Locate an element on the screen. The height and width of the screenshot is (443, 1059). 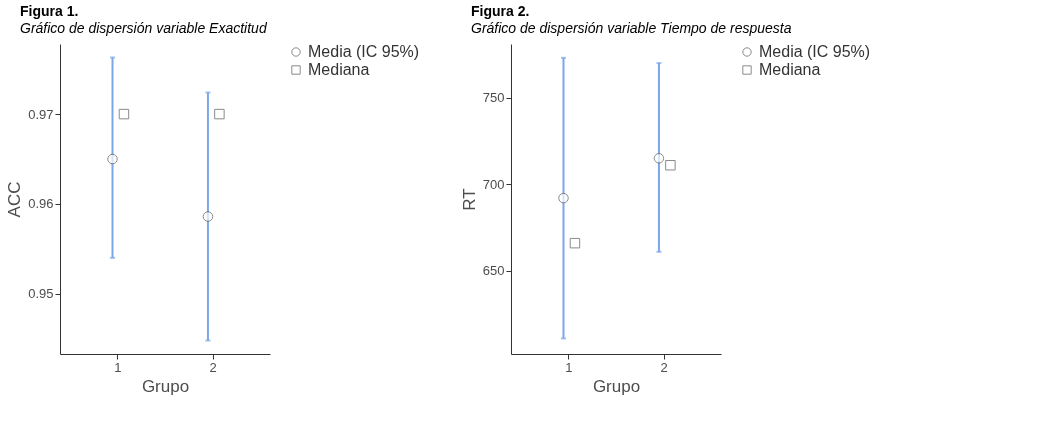
y-axis-title: RT is located at coordinates (469, 199).